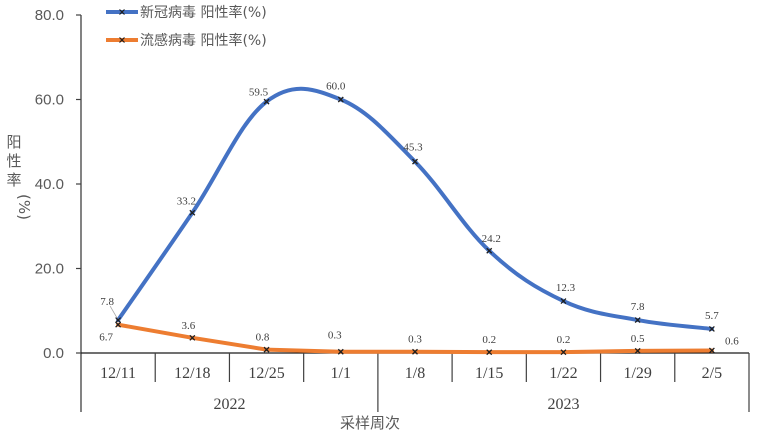  I want to click on x-category-label: 2/5, so click(712, 373).